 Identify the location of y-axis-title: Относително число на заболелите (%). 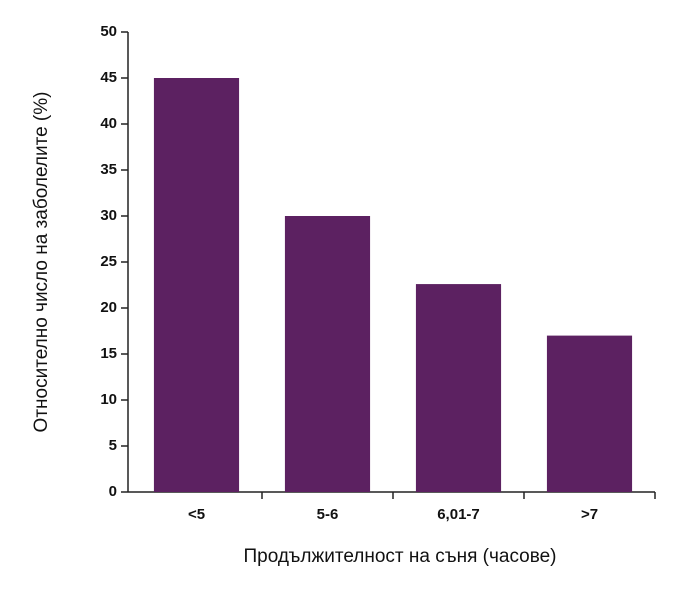
(41, 262).